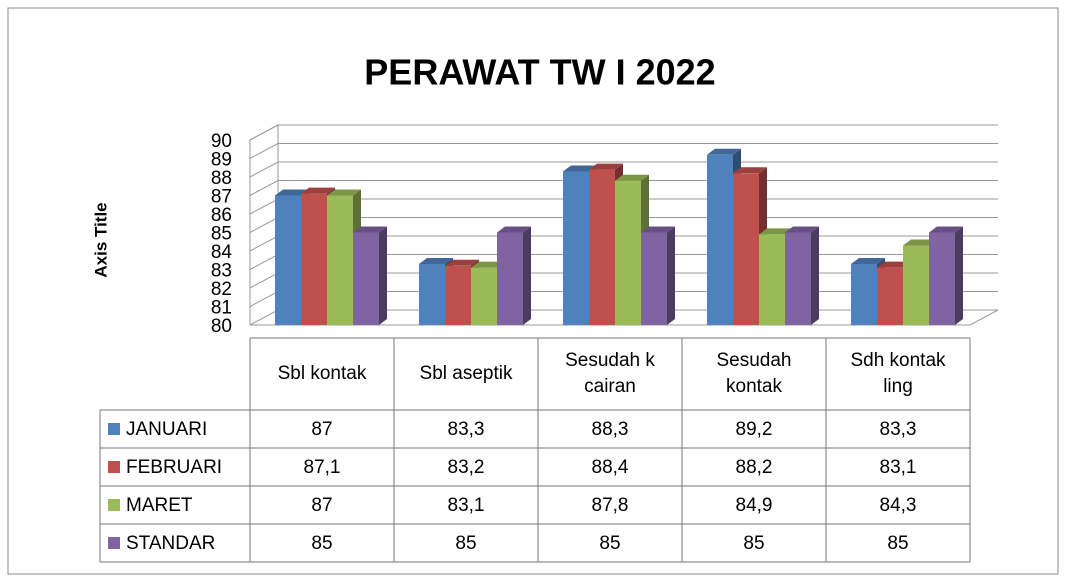 This screenshot has height=587, width=1065. What do you see at coordinates (221, 141) in the screenshot?
I see `y-tick-label: 90` at bounding box center [221, 141].